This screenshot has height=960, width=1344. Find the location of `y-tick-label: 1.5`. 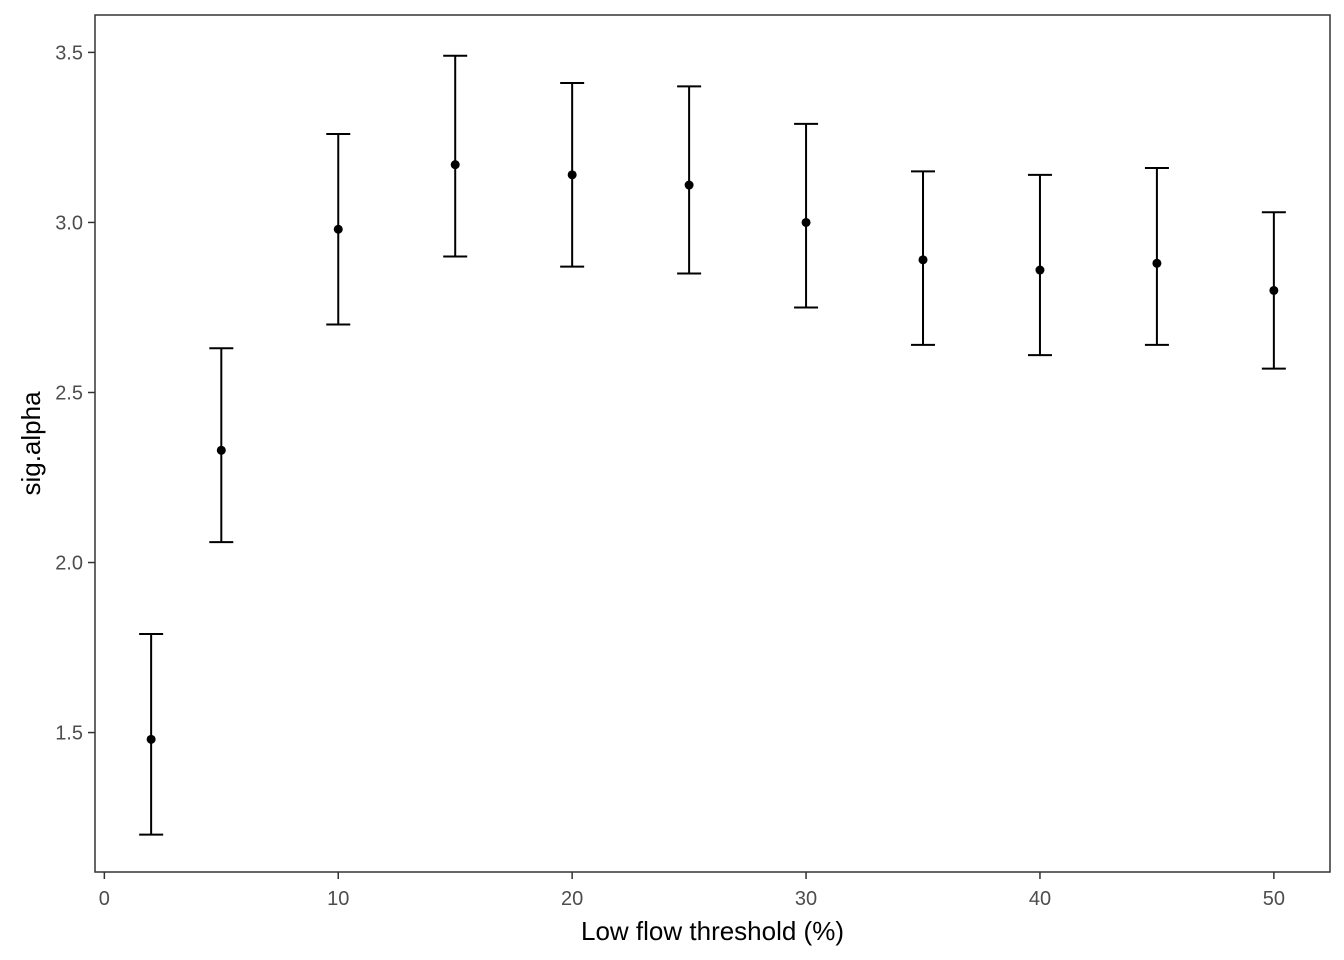

y-tick-label: 1.5 is located at coordinates (69, 734).